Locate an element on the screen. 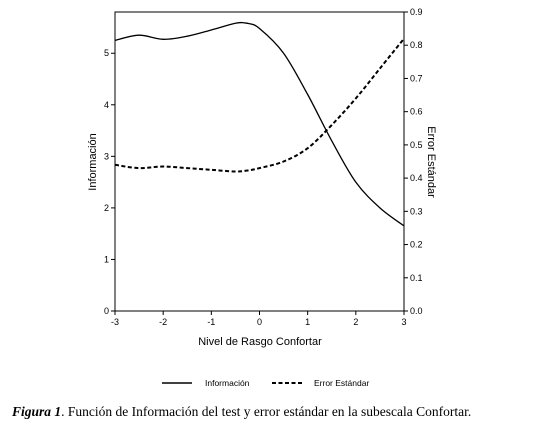  y2-tick-label: 0.7 is located at coordinates (416, 78).